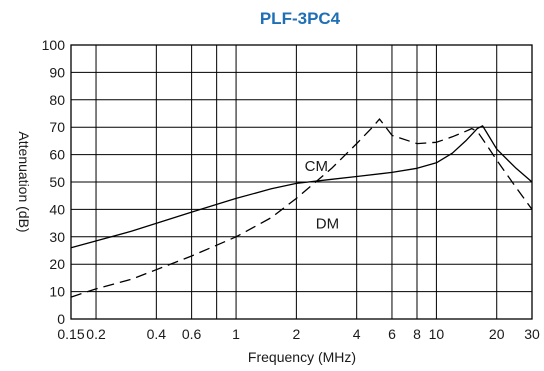 This screenshot has width=544, height=371. Describe the element at coordinates (300, 18) in the screenshot. I see `chart-title: PLF-3PC4` at that location.